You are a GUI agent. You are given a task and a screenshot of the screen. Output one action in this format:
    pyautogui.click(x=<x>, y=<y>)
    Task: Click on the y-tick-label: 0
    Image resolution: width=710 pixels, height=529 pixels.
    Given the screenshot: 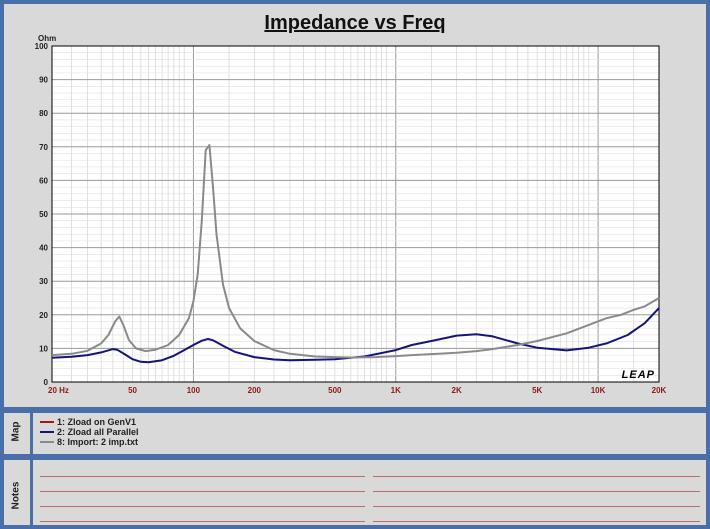 What is the action you would take?
    pyautogui.click(x=46, y=382)
    